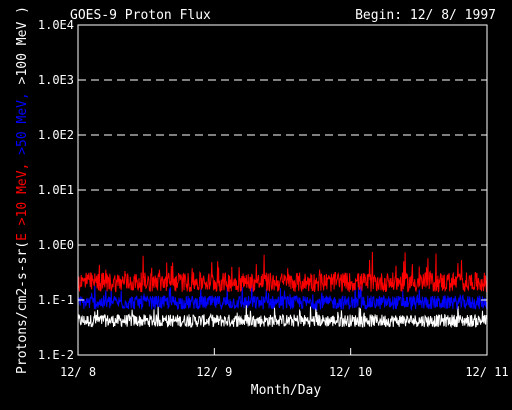 The height and width of the screenshot is (410, 512). Describe the element at coordinates (284, 363) in the screenshot. I see `x-axis: 12/ 8 12/ 9 12/ 10 12/ 11` at that location.